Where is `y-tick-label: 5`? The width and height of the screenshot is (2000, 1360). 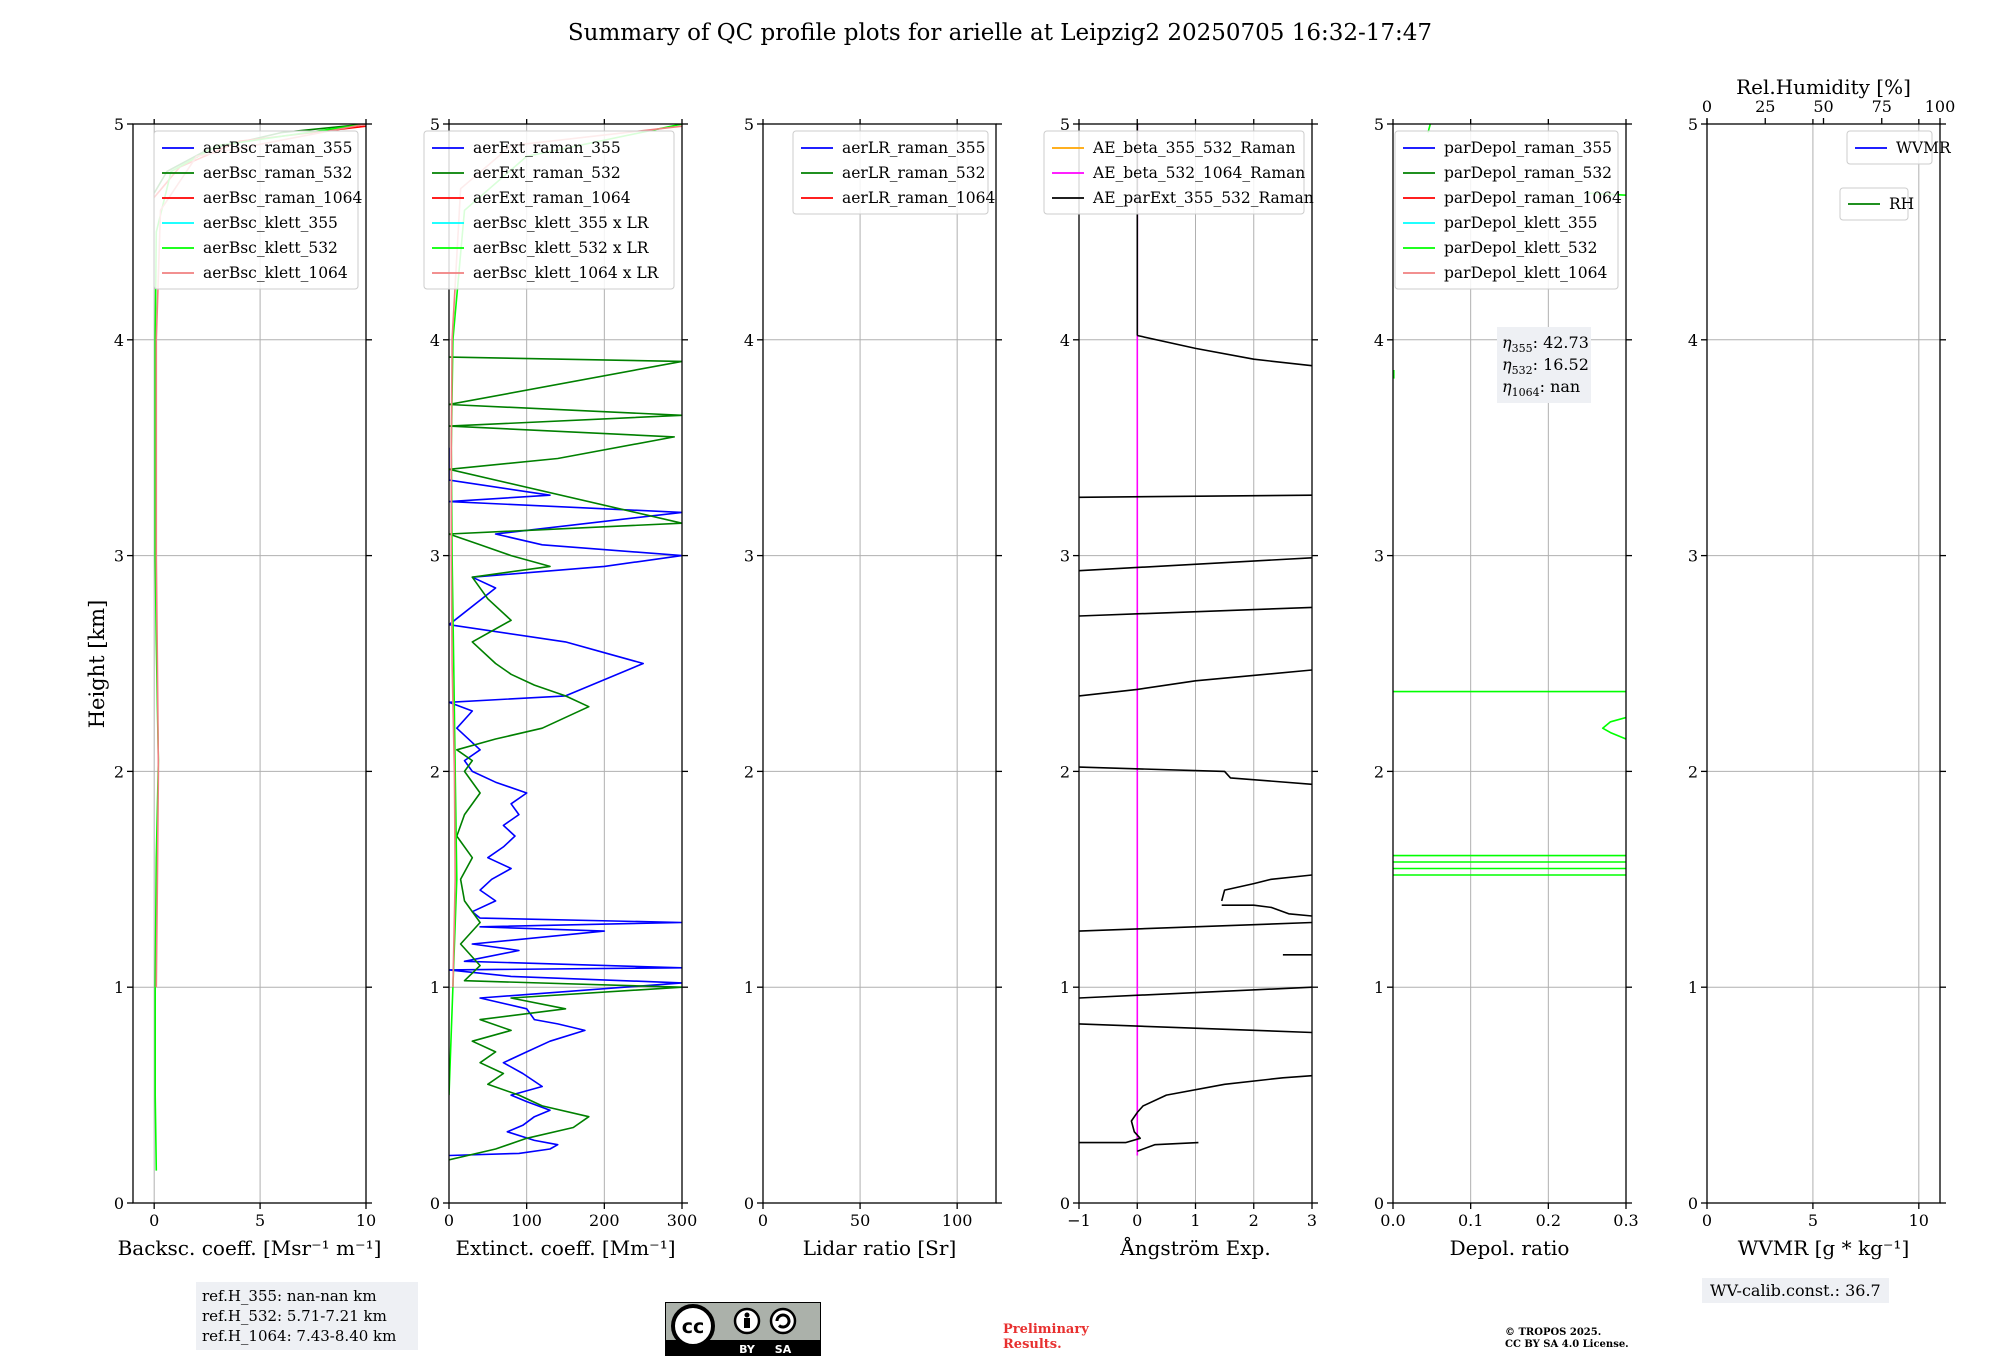 y-tick-label: 5 is located at coordinates (1693, 124).